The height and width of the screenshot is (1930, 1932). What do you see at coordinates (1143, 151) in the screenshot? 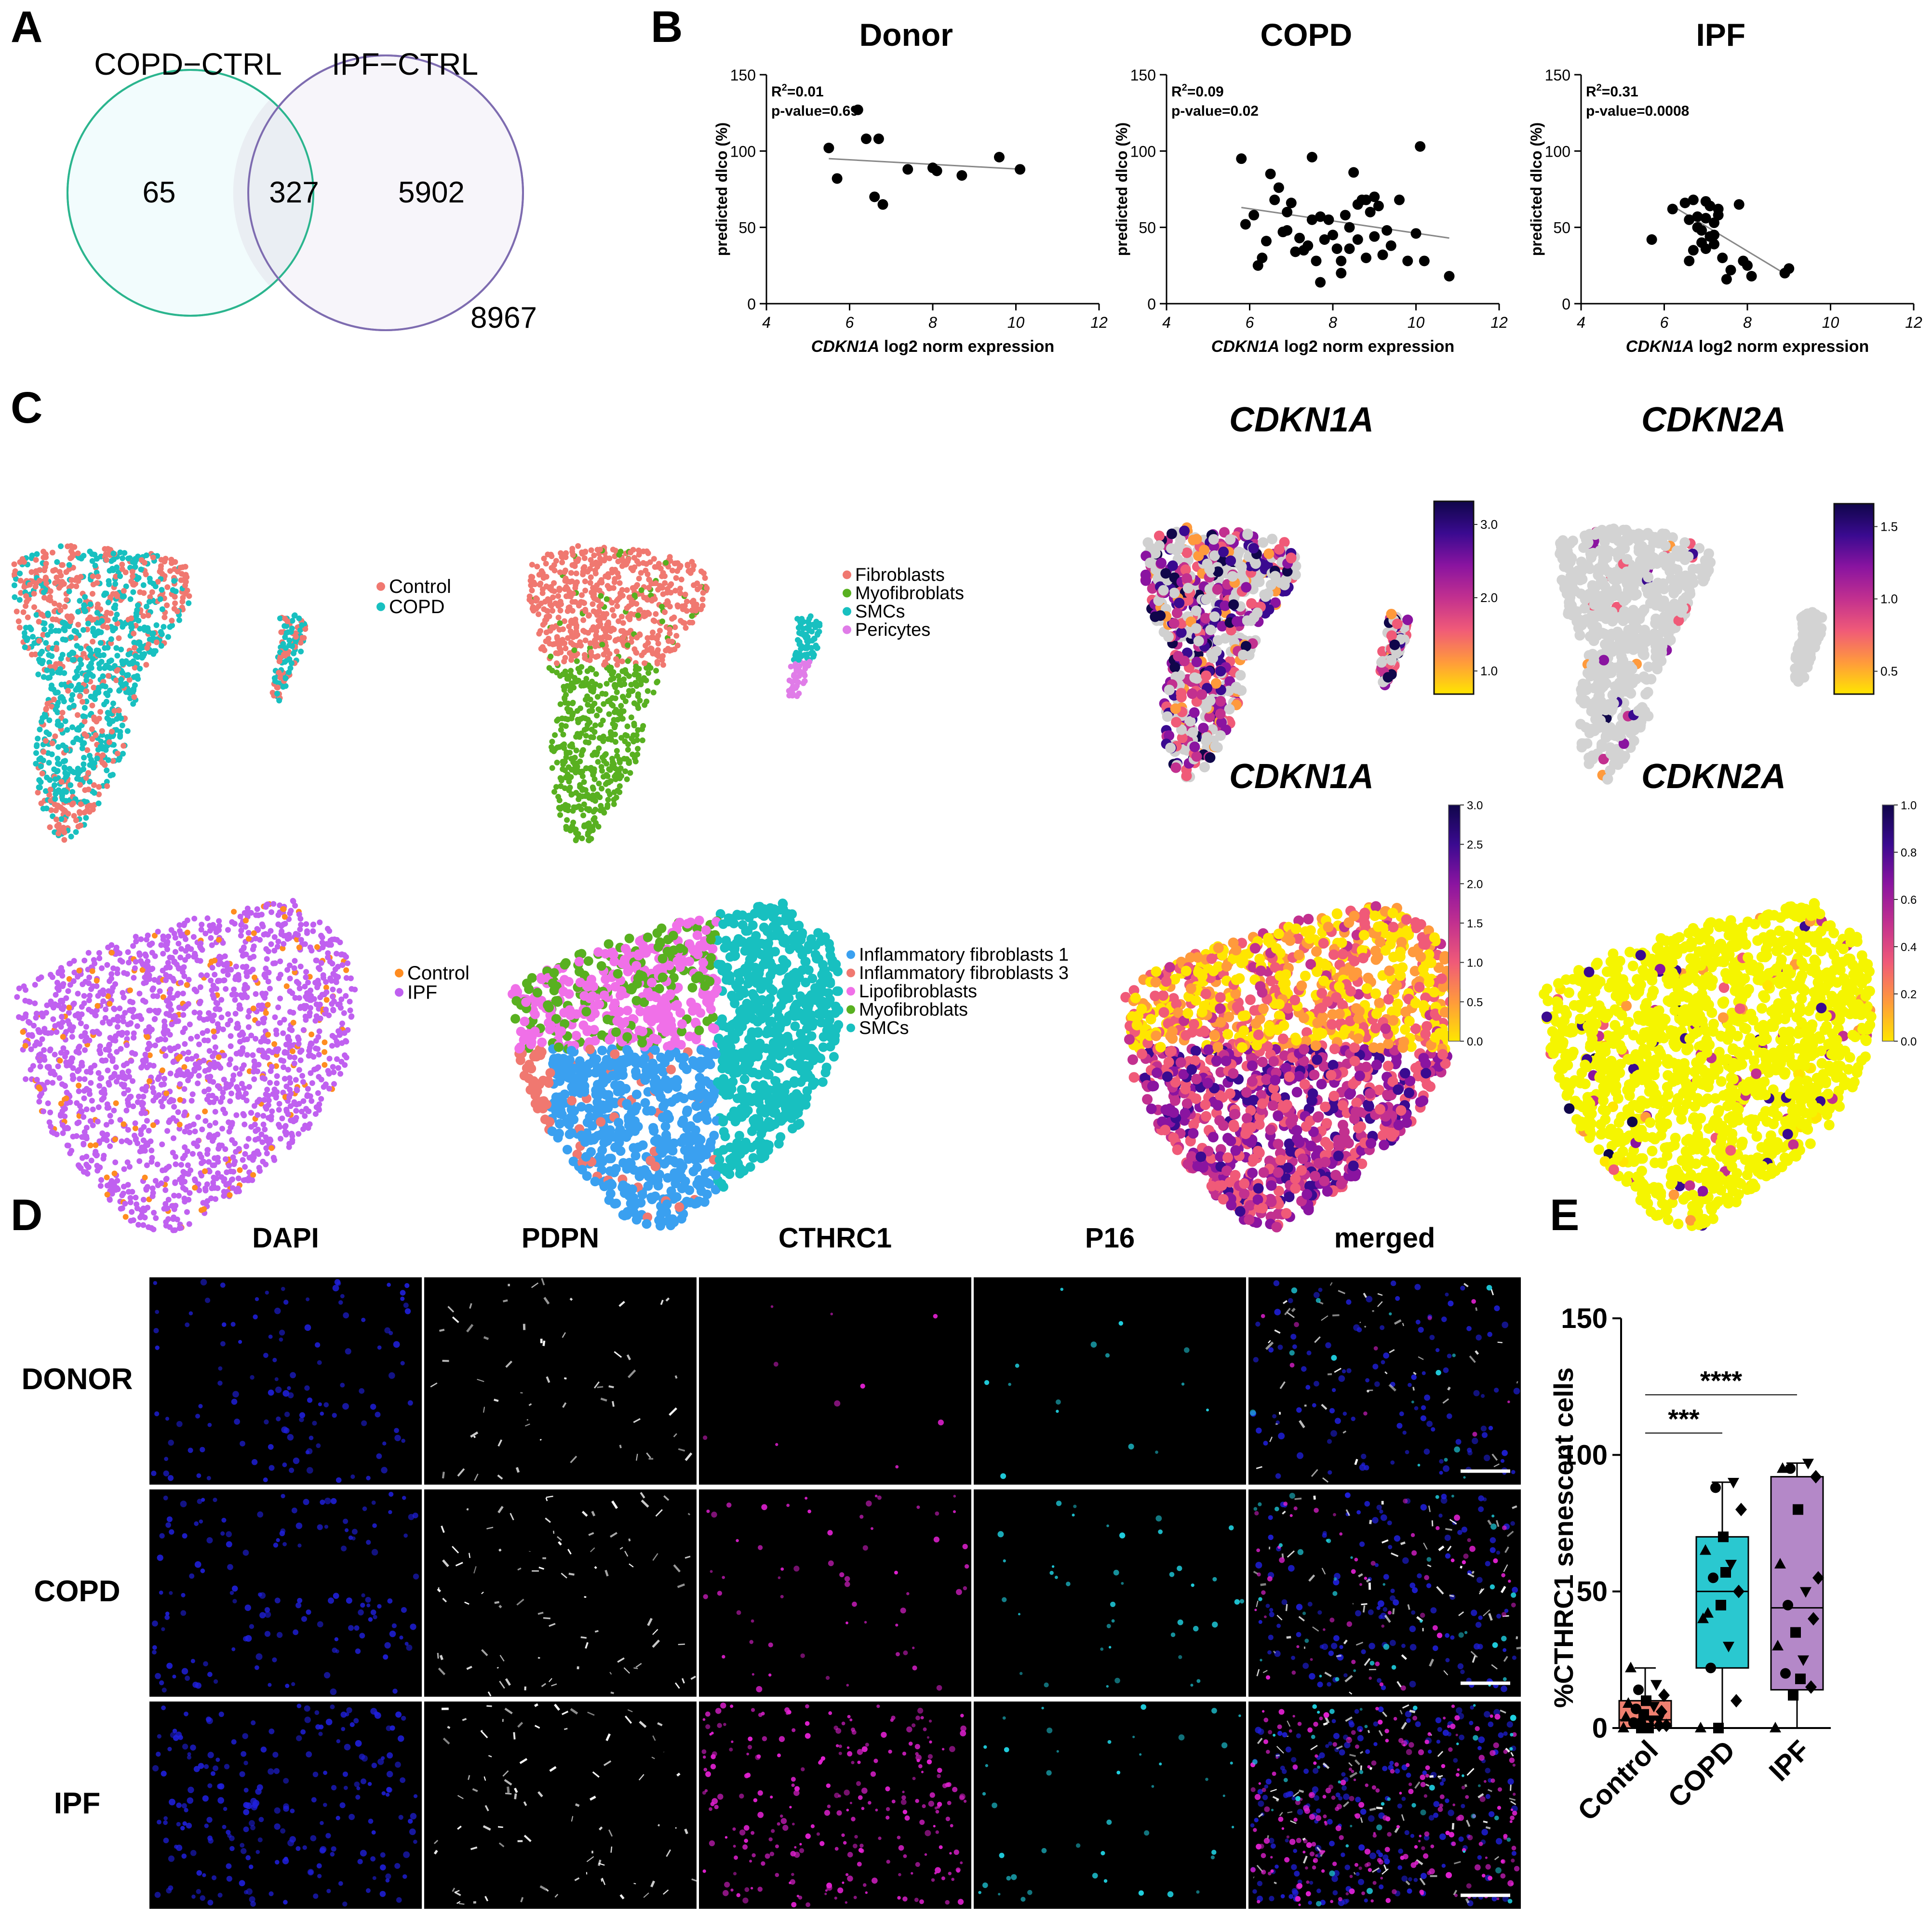
I see `y-tick-label: 100` at bounding box center [1143, 151].